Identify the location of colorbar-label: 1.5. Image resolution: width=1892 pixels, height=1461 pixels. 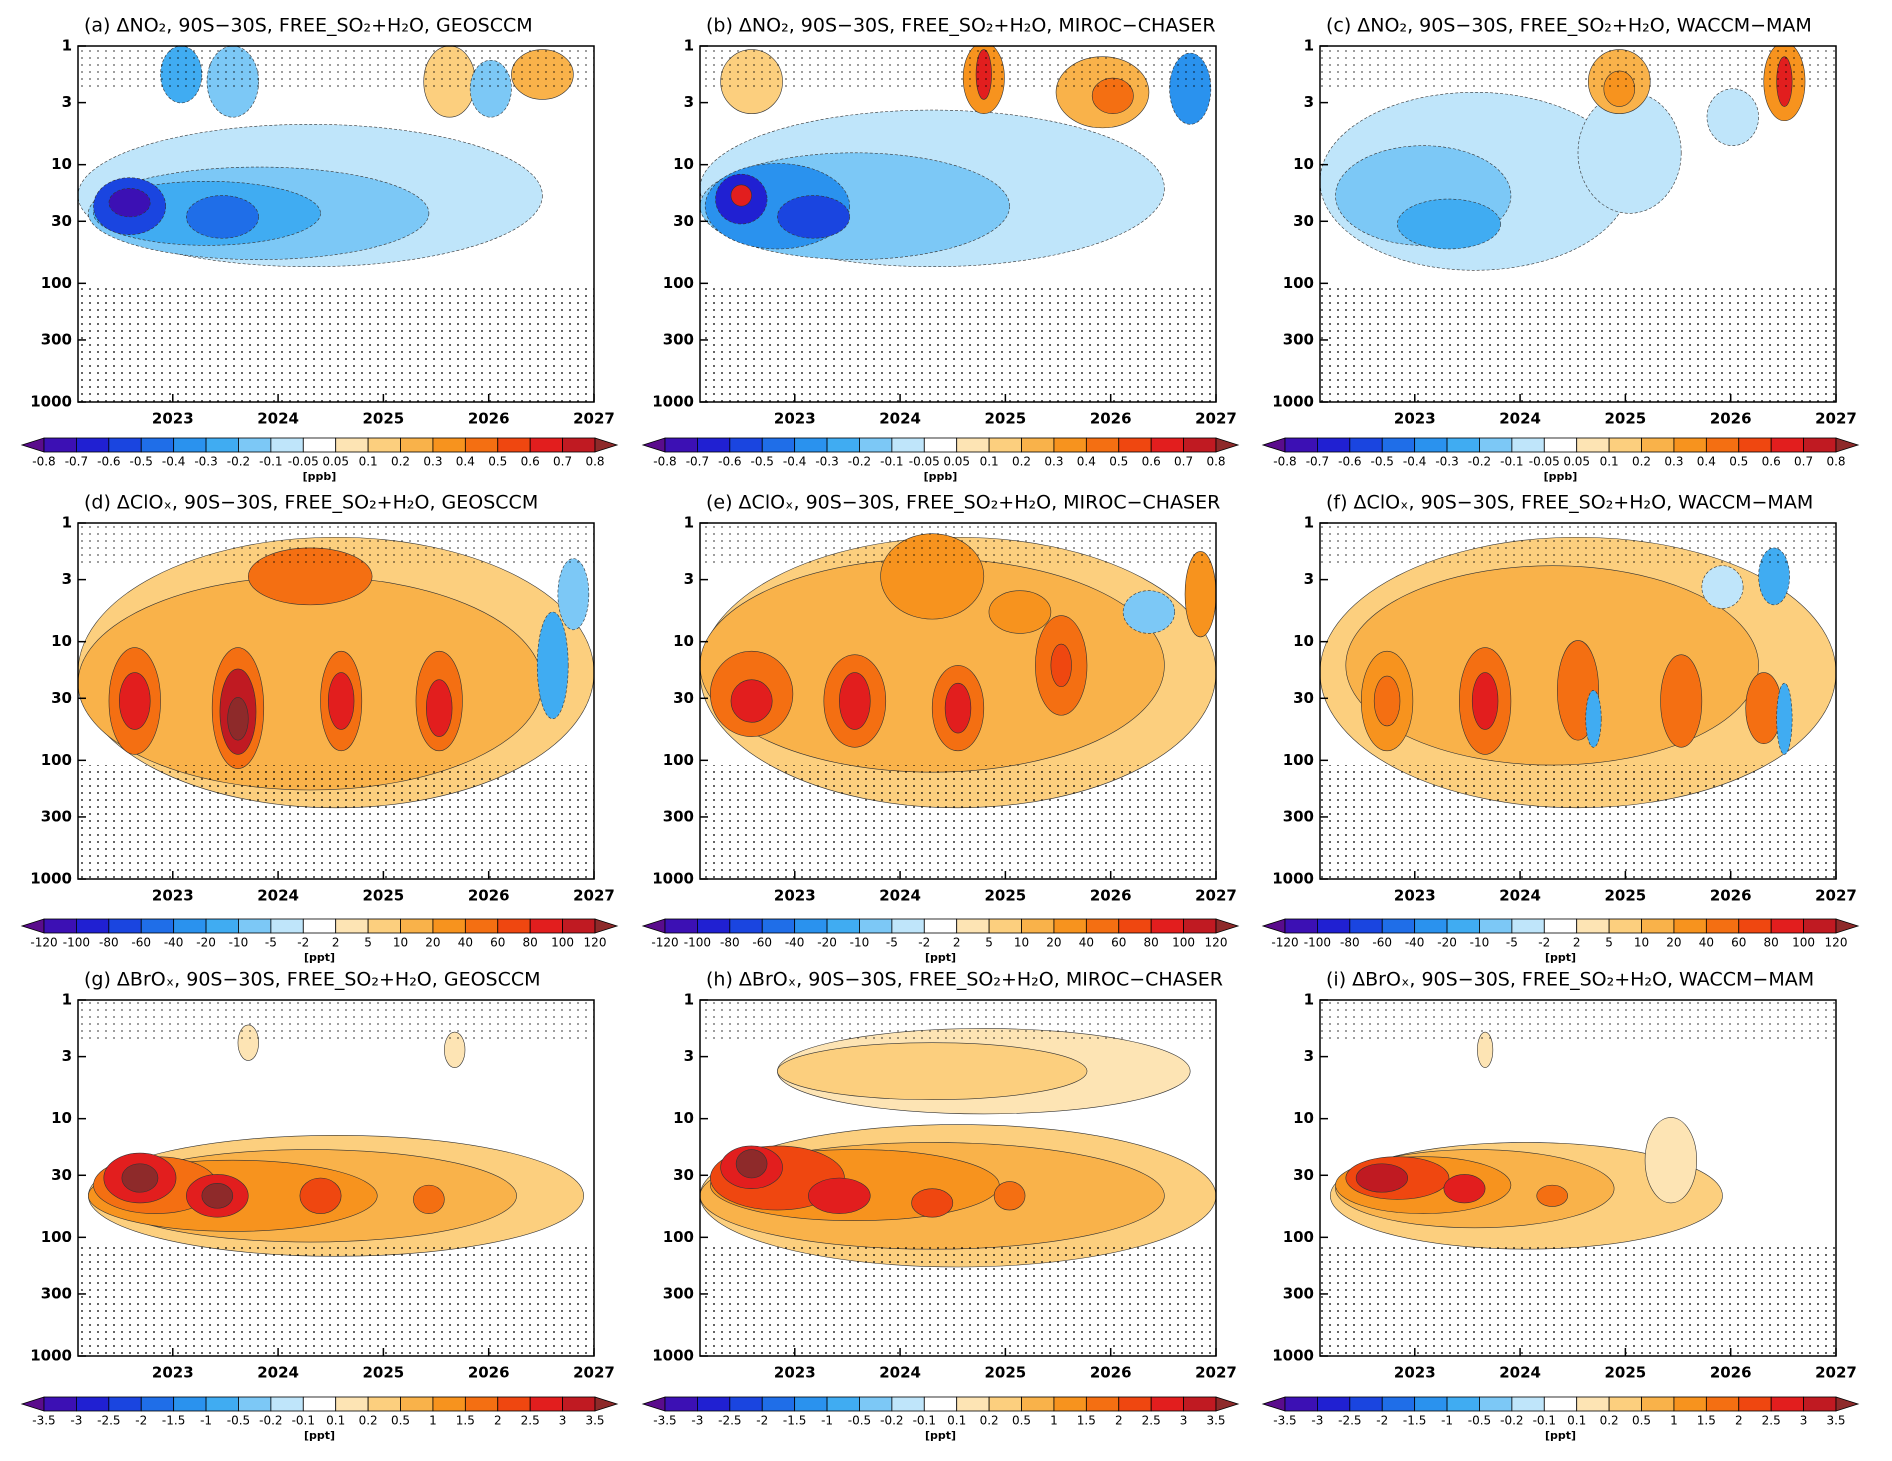
(1706, 1421).